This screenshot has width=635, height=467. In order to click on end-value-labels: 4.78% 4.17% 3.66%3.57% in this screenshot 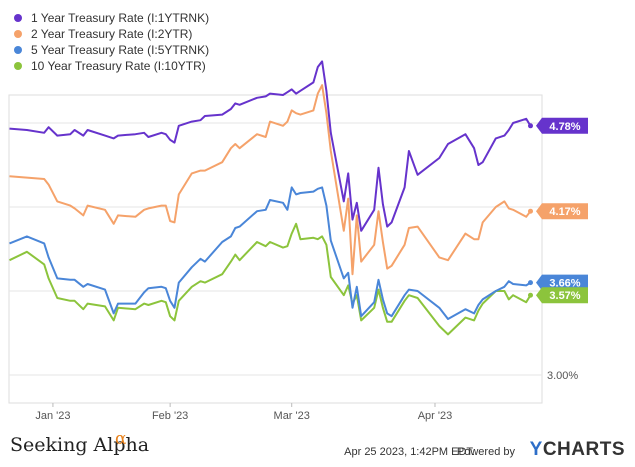, I will do `click(558, 210)`.